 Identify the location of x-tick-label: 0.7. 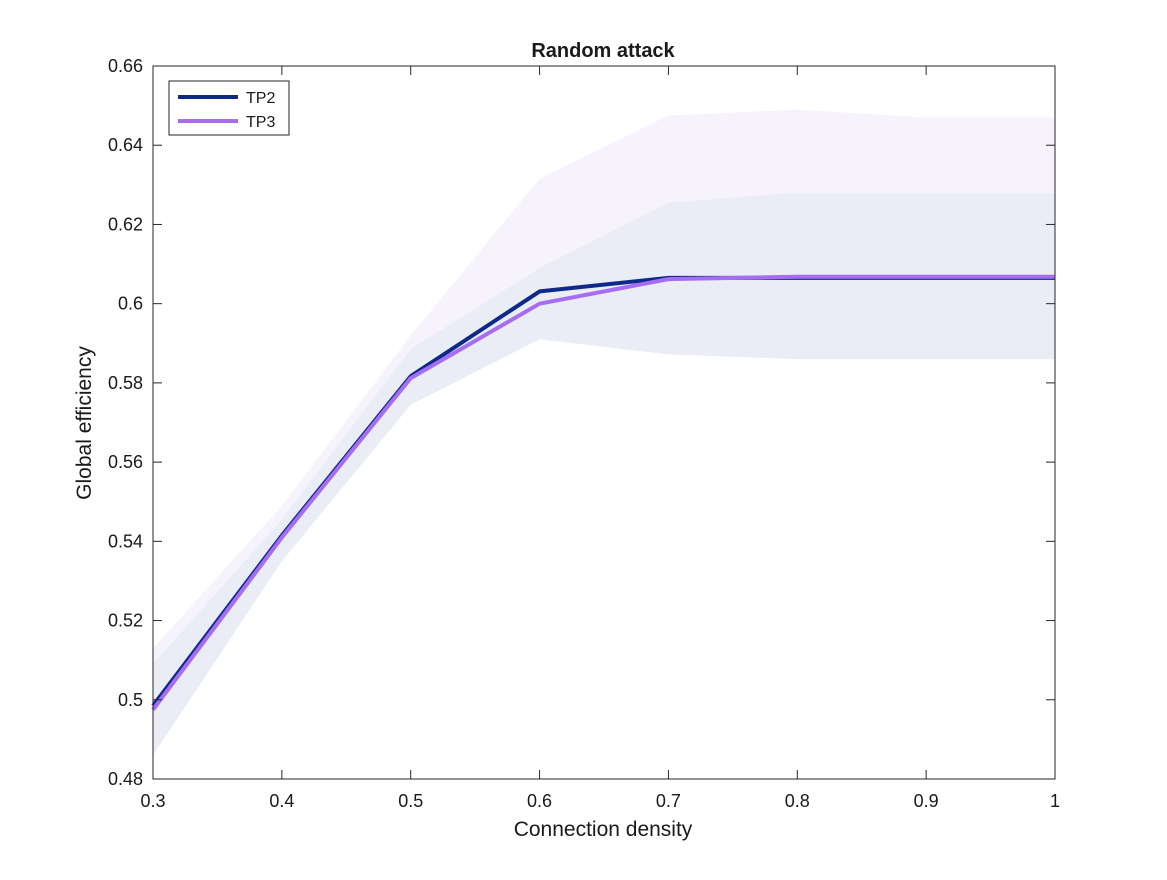
(668, 801).